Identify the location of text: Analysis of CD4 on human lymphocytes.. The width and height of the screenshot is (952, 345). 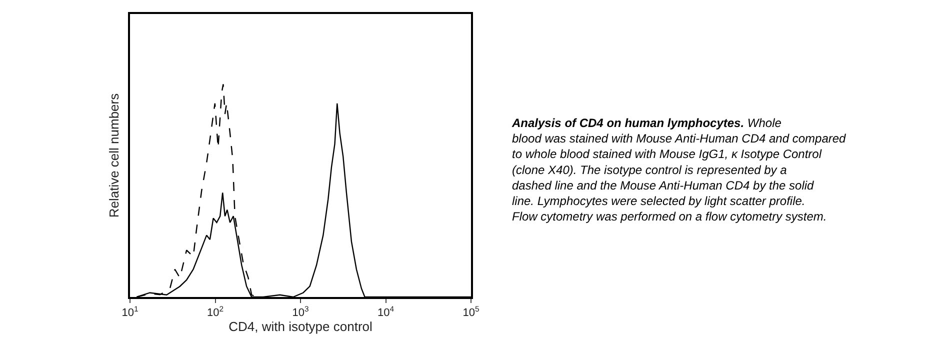
(627, 123).